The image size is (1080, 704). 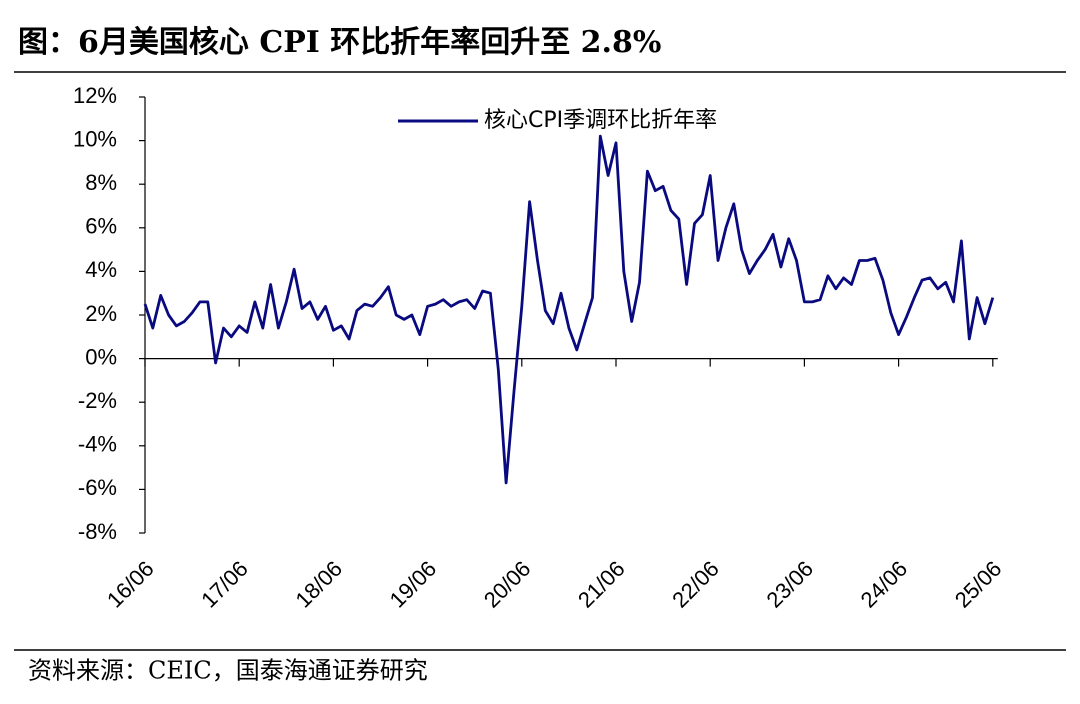 What do you see at coordinates (130, 584) in the screenshot?
I see `x-tick-label: 16/06` at bounding box center [130, 584].